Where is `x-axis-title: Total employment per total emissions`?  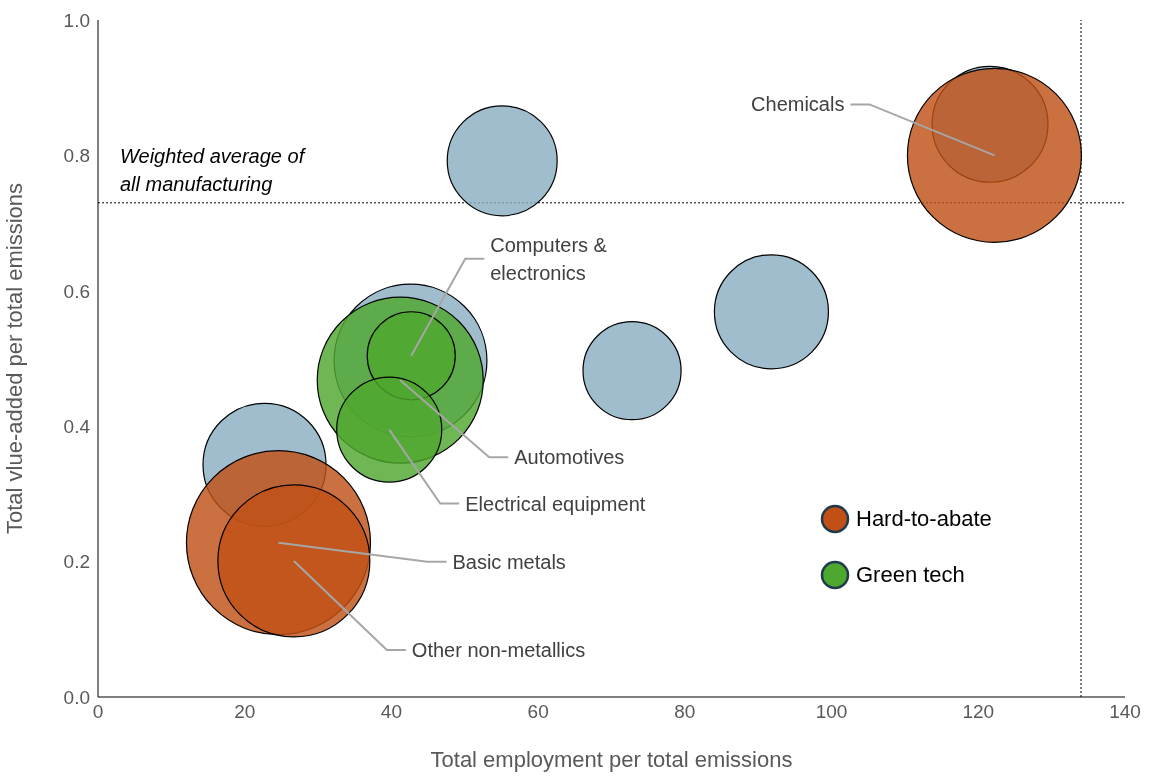 x-axis-title: Total employment per total emissions is located at coordinates (611, 759).